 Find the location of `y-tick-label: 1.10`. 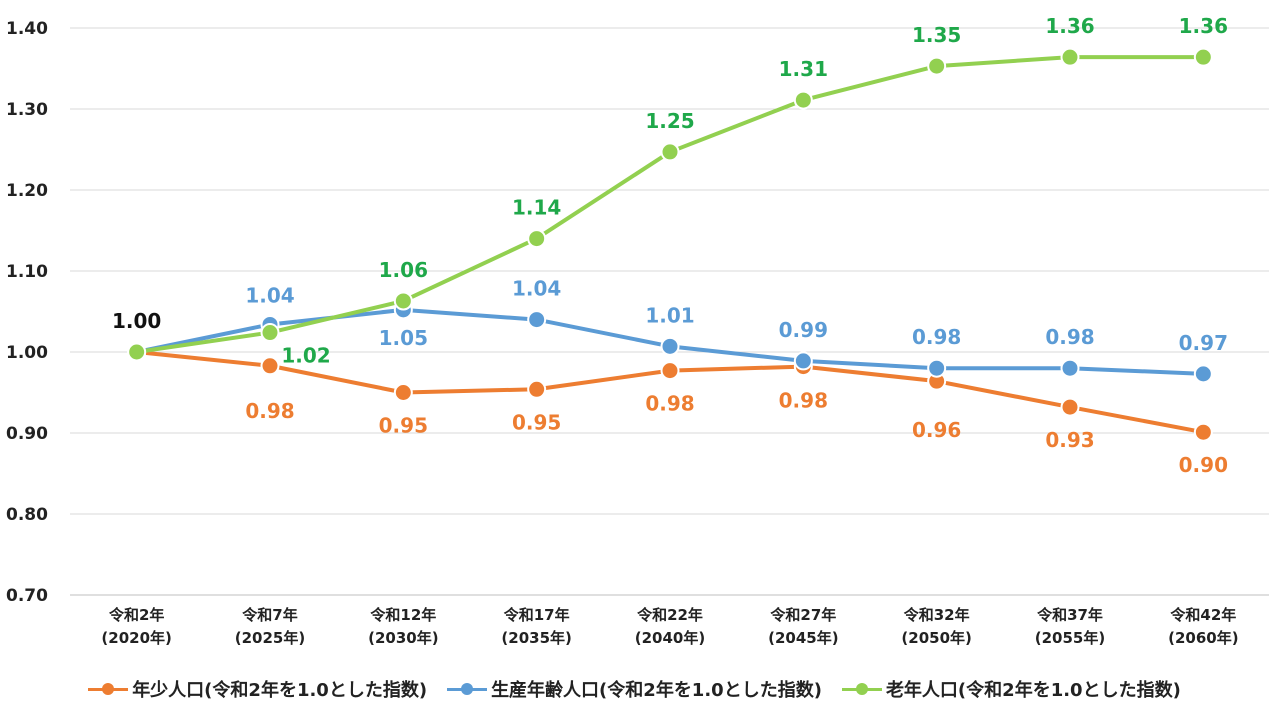

y-tick-label: 1.10 is located at coordinates (27, 272).